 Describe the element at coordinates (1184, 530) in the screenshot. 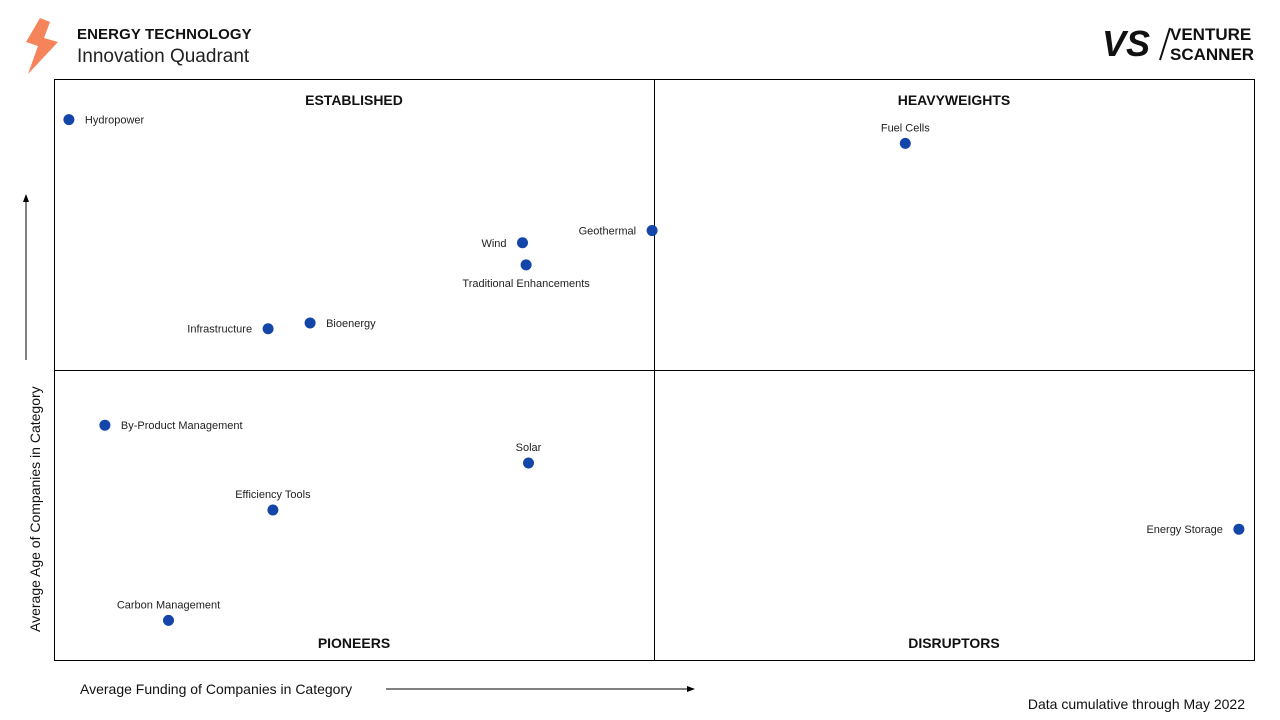

I see `data-point-label: Energy Storage` at that location.